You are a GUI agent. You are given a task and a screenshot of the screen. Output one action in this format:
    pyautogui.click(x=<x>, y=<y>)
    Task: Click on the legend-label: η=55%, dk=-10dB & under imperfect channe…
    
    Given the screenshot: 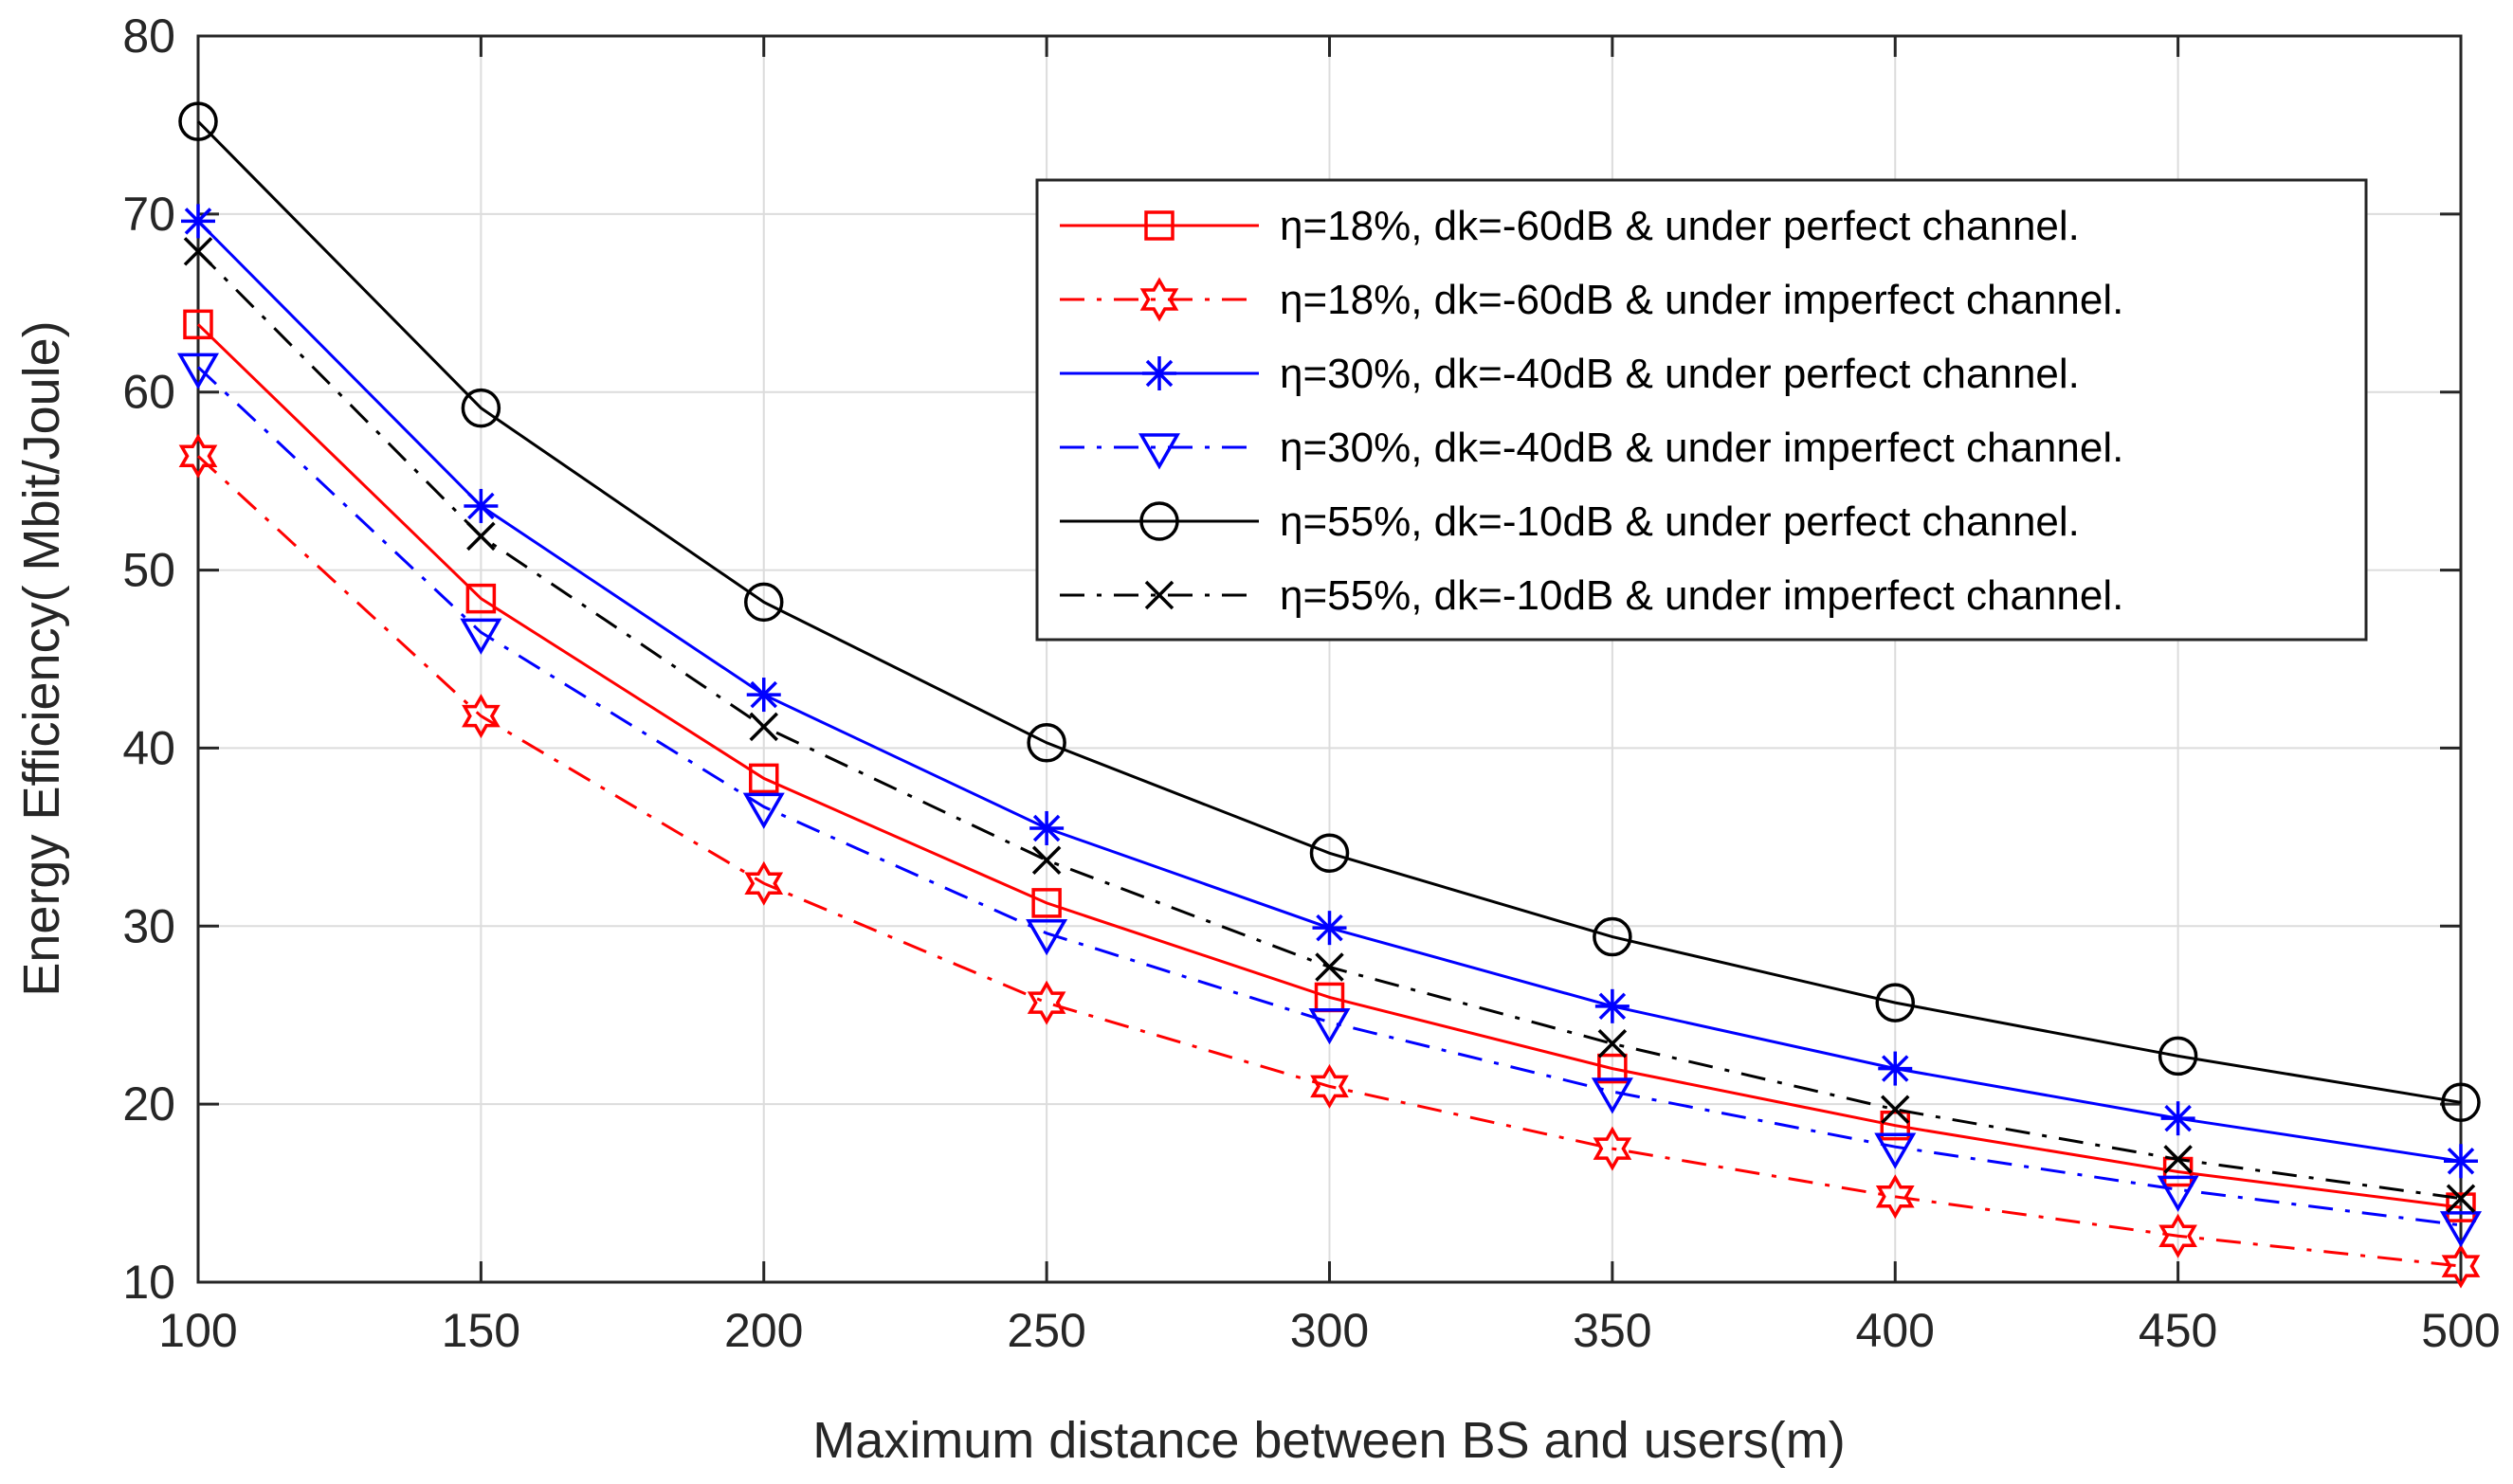 What is the action you would take?
    pyautogui.click(x=1701, y=595)
    